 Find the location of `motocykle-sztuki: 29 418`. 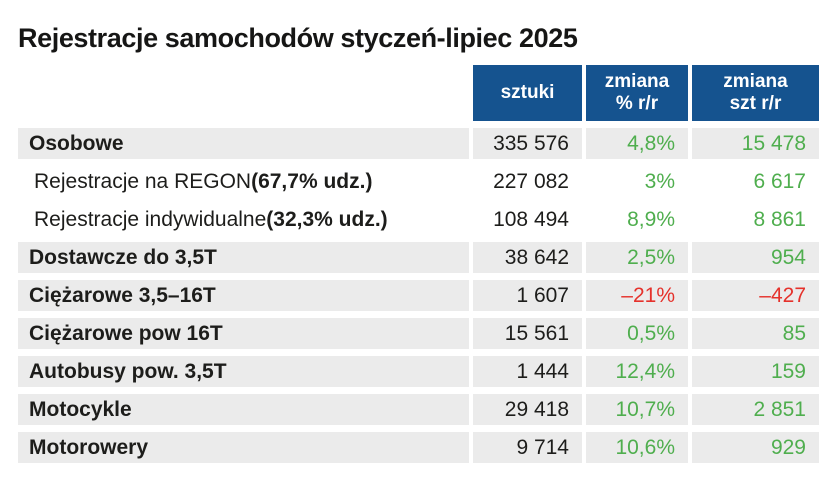

motocykle-sztuki: 29 418 is located at coordinates (527, 409).